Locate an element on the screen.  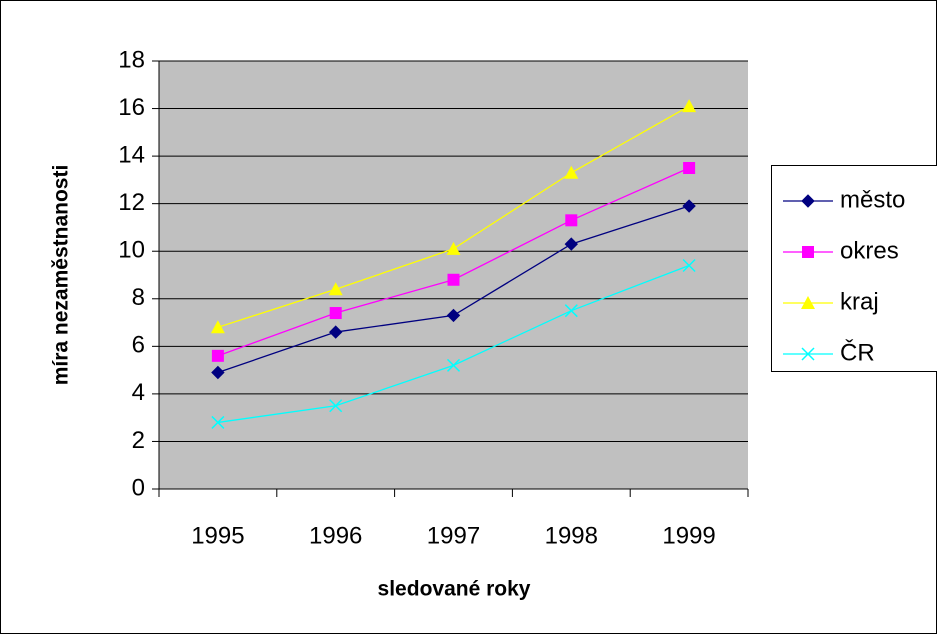
x-tick-label: 1997 is located at coordinates (453, 535).